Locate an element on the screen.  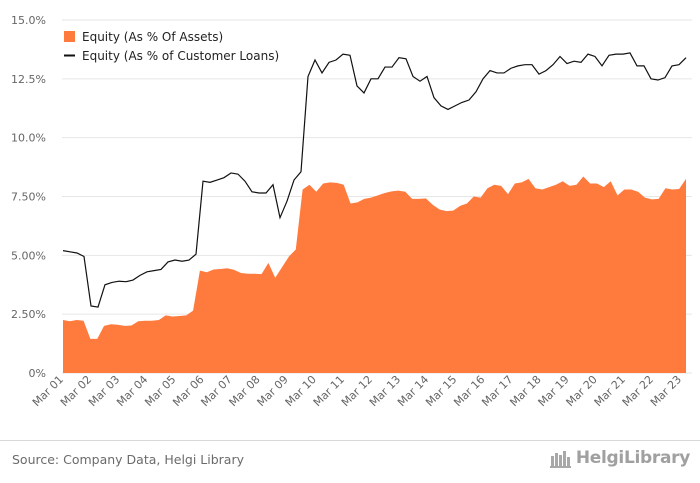
y-tick-label: 10.0% is located at coordinates (28, 138).